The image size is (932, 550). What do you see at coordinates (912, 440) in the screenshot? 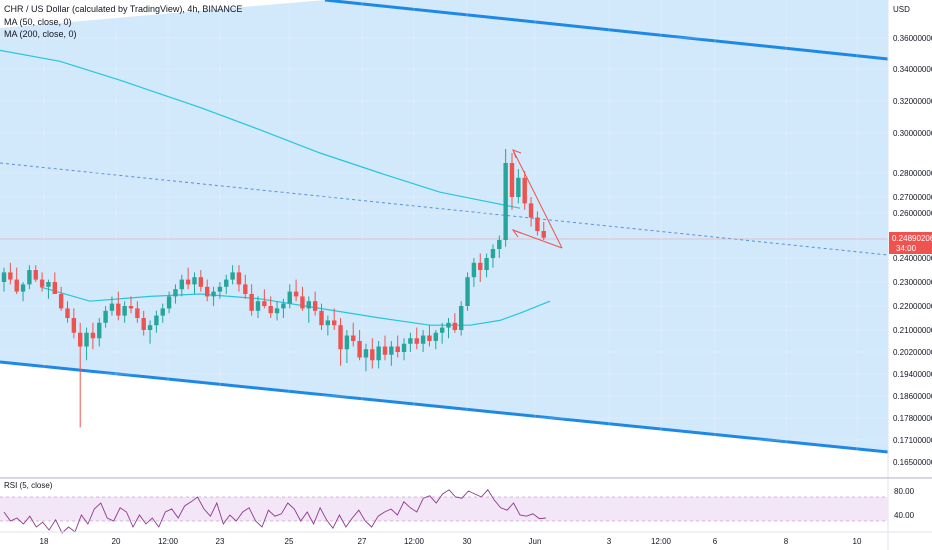
I see `y-tick-label: 0.17100000` at bounding box center [912, 440].